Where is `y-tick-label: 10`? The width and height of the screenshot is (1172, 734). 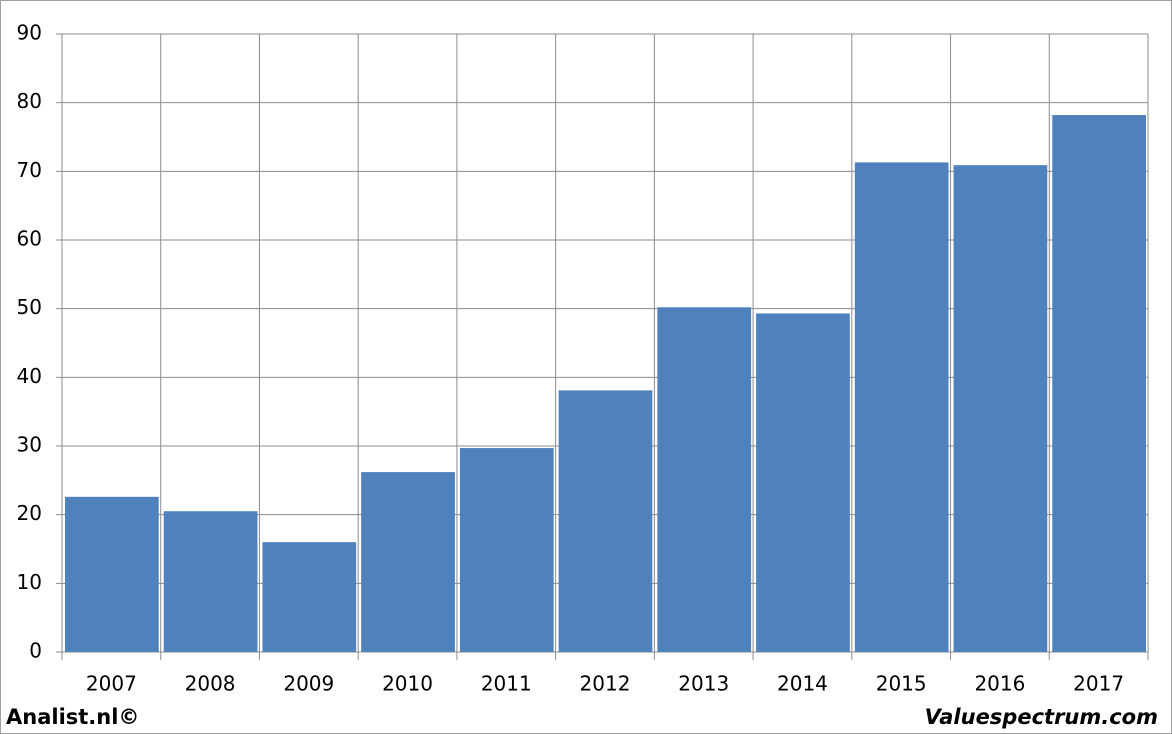 y-tick-label: 10 is located at coordinates (29, 582).